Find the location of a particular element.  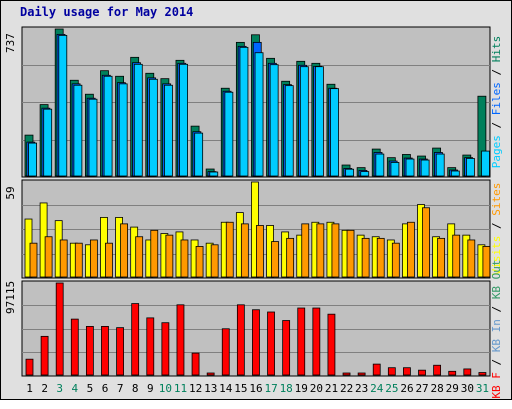

day-label: 27 is located at coordinates (421, 388).